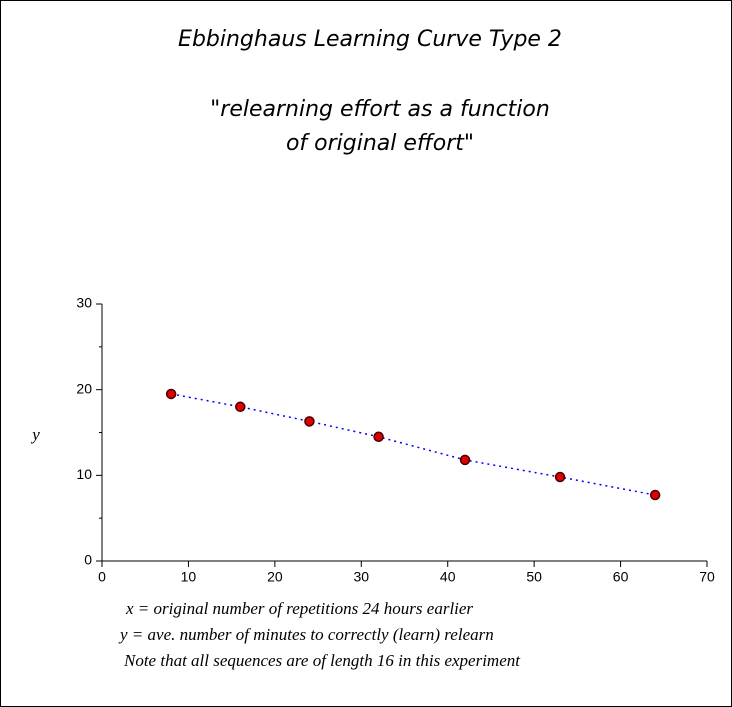 The image size is (732, 707). I want to click on y-tick-label: 10, so click(84, 474).